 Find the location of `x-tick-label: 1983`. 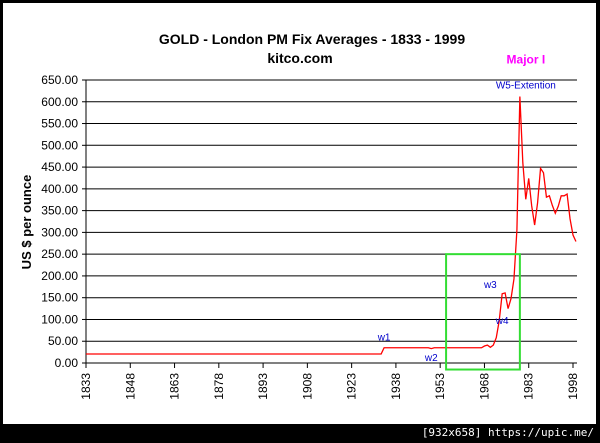

x-tick-label: 1983 is located at coordinates (529, 386).